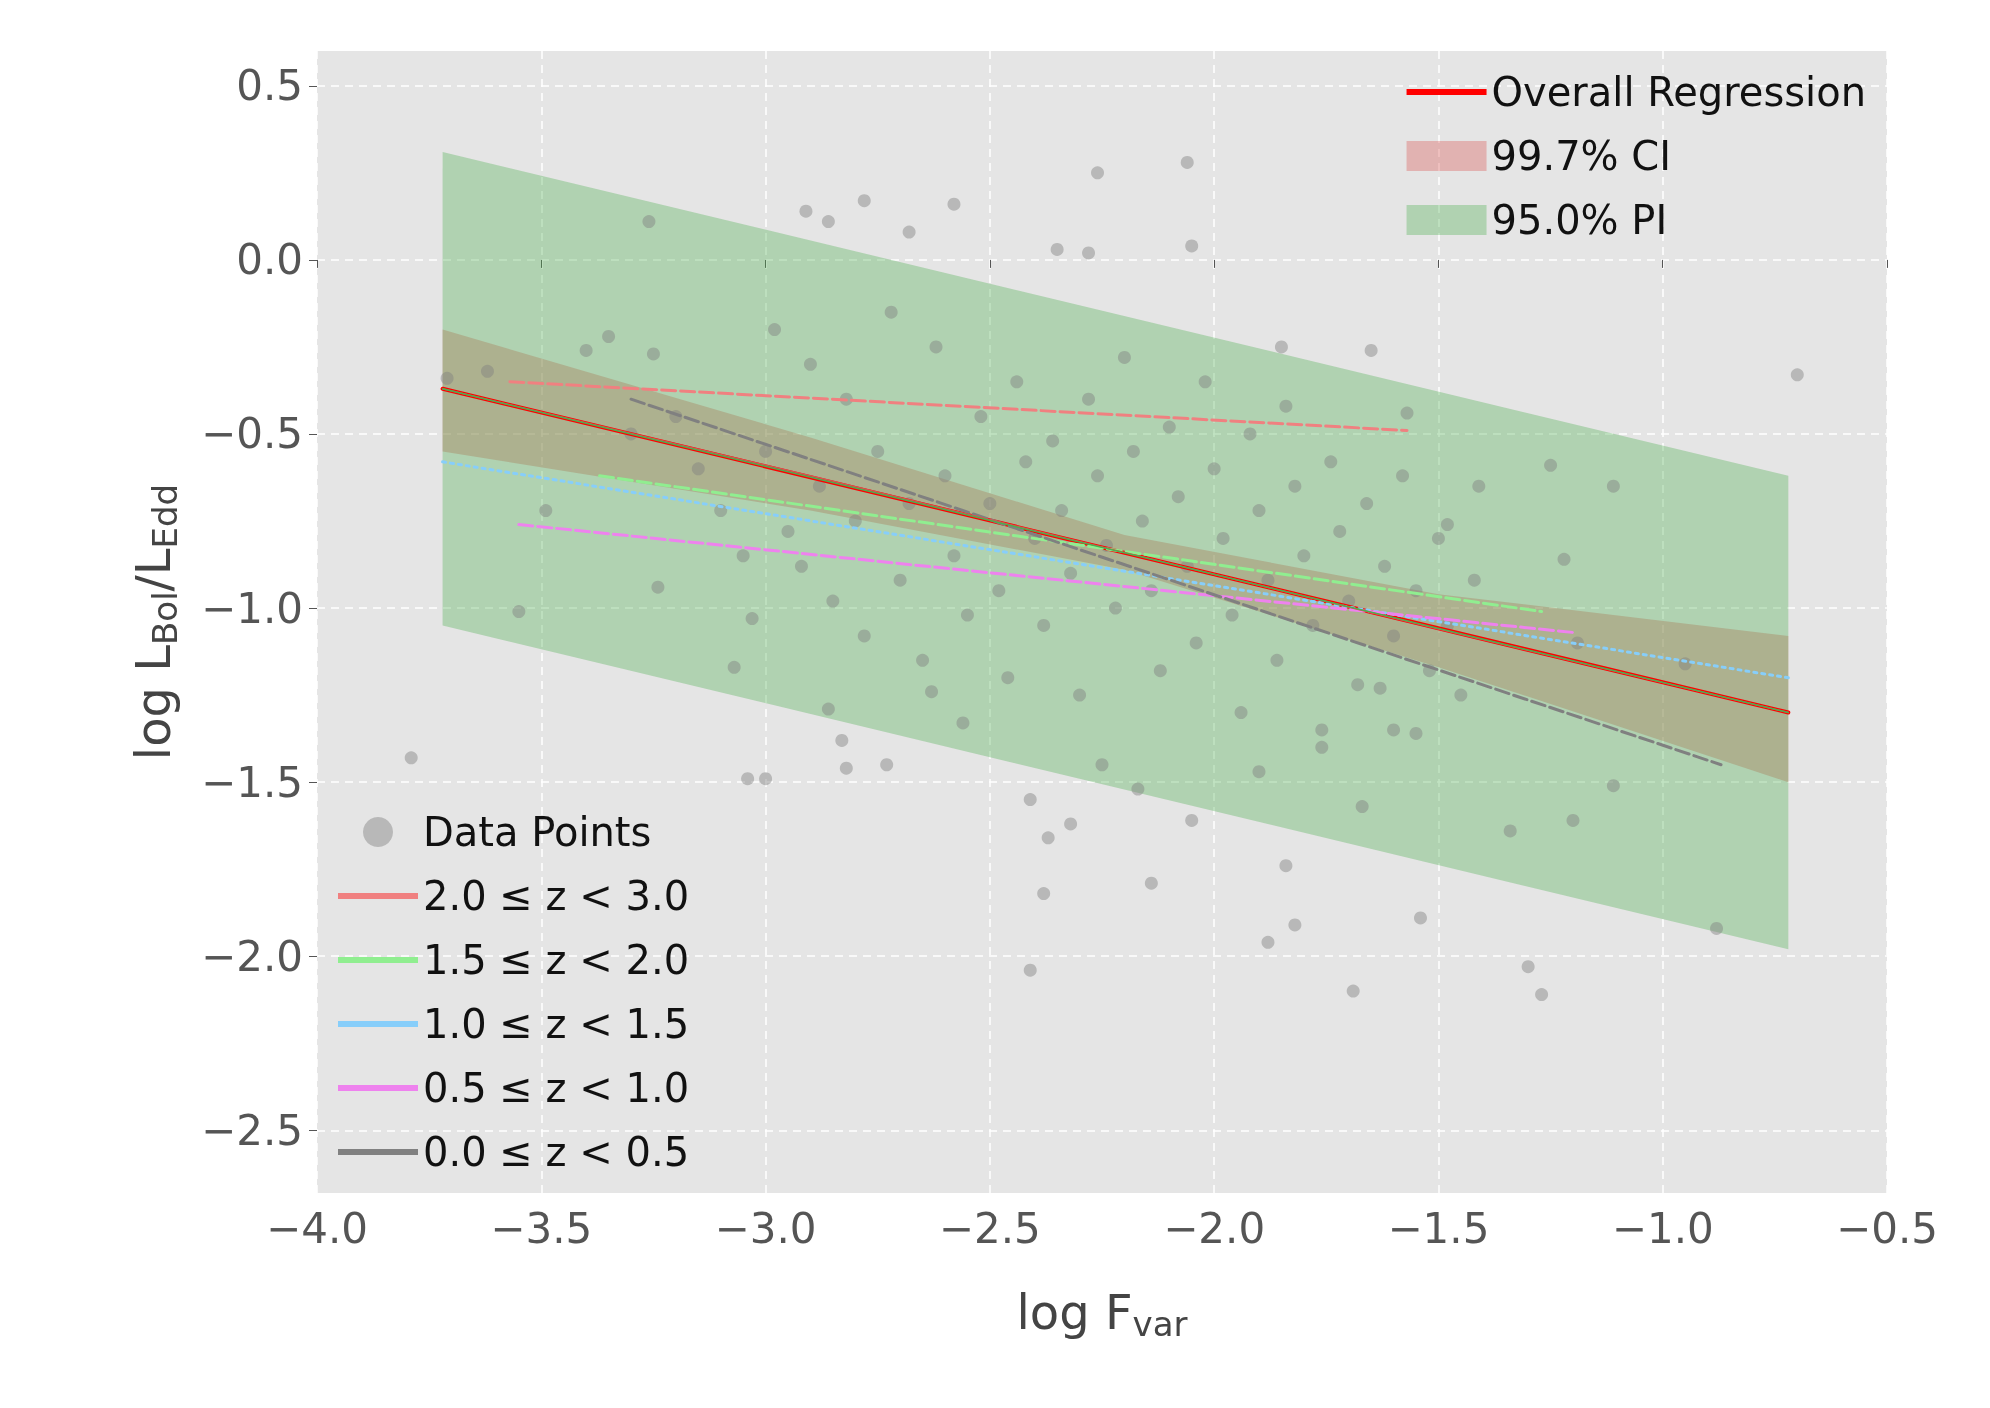  What do you see at coordinates (1887, 1228) in the screenshot?
I see `x-tick-label: −0.5` at bounding box center [1887, 1228].